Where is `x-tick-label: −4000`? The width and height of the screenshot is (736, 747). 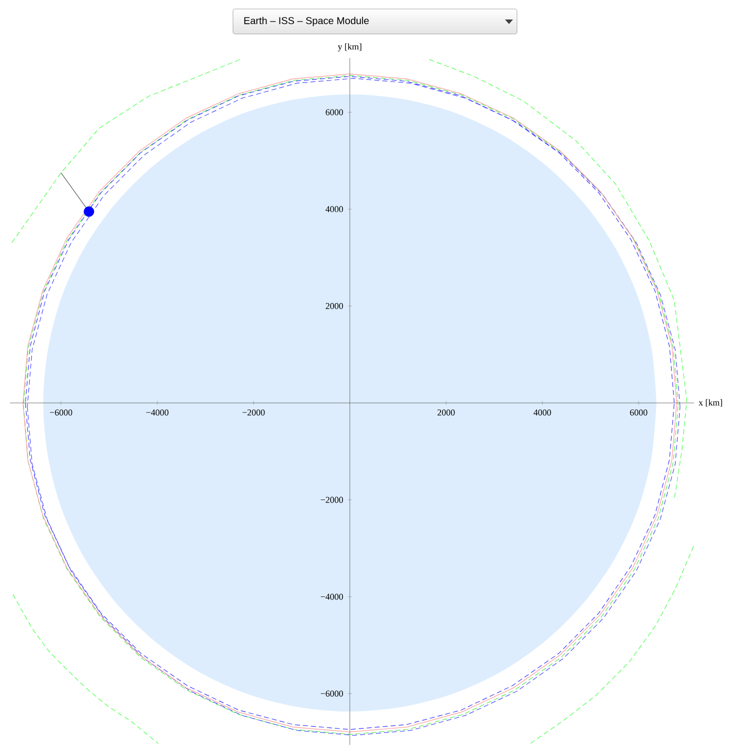 x-tick-label: −4000 is located at coordinates (157, 412).